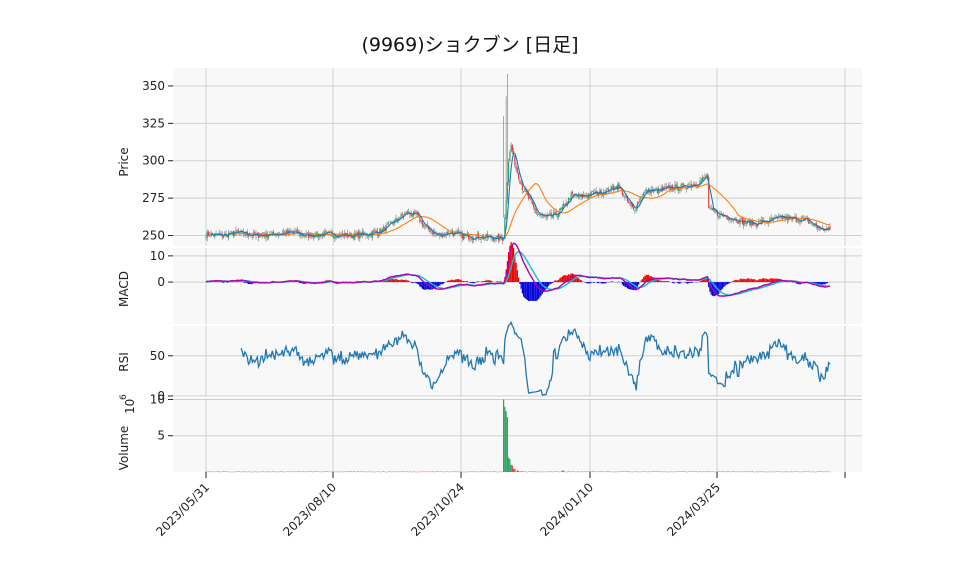 This screenshot has width=958, height=575. I want to click on price-axis-label: Price, so click(124, 161).